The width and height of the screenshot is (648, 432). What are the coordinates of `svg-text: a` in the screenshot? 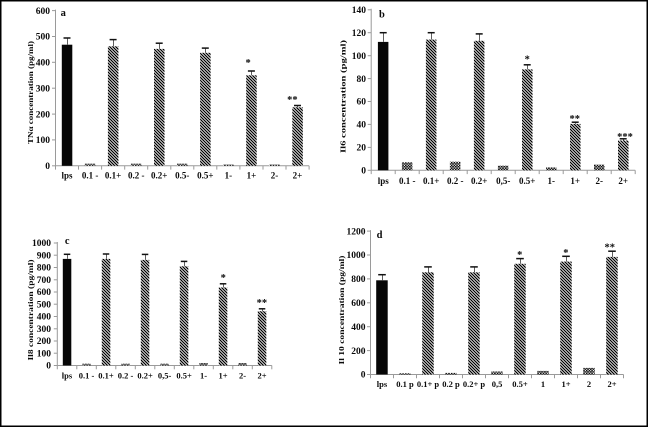 It's located at (64, 13).